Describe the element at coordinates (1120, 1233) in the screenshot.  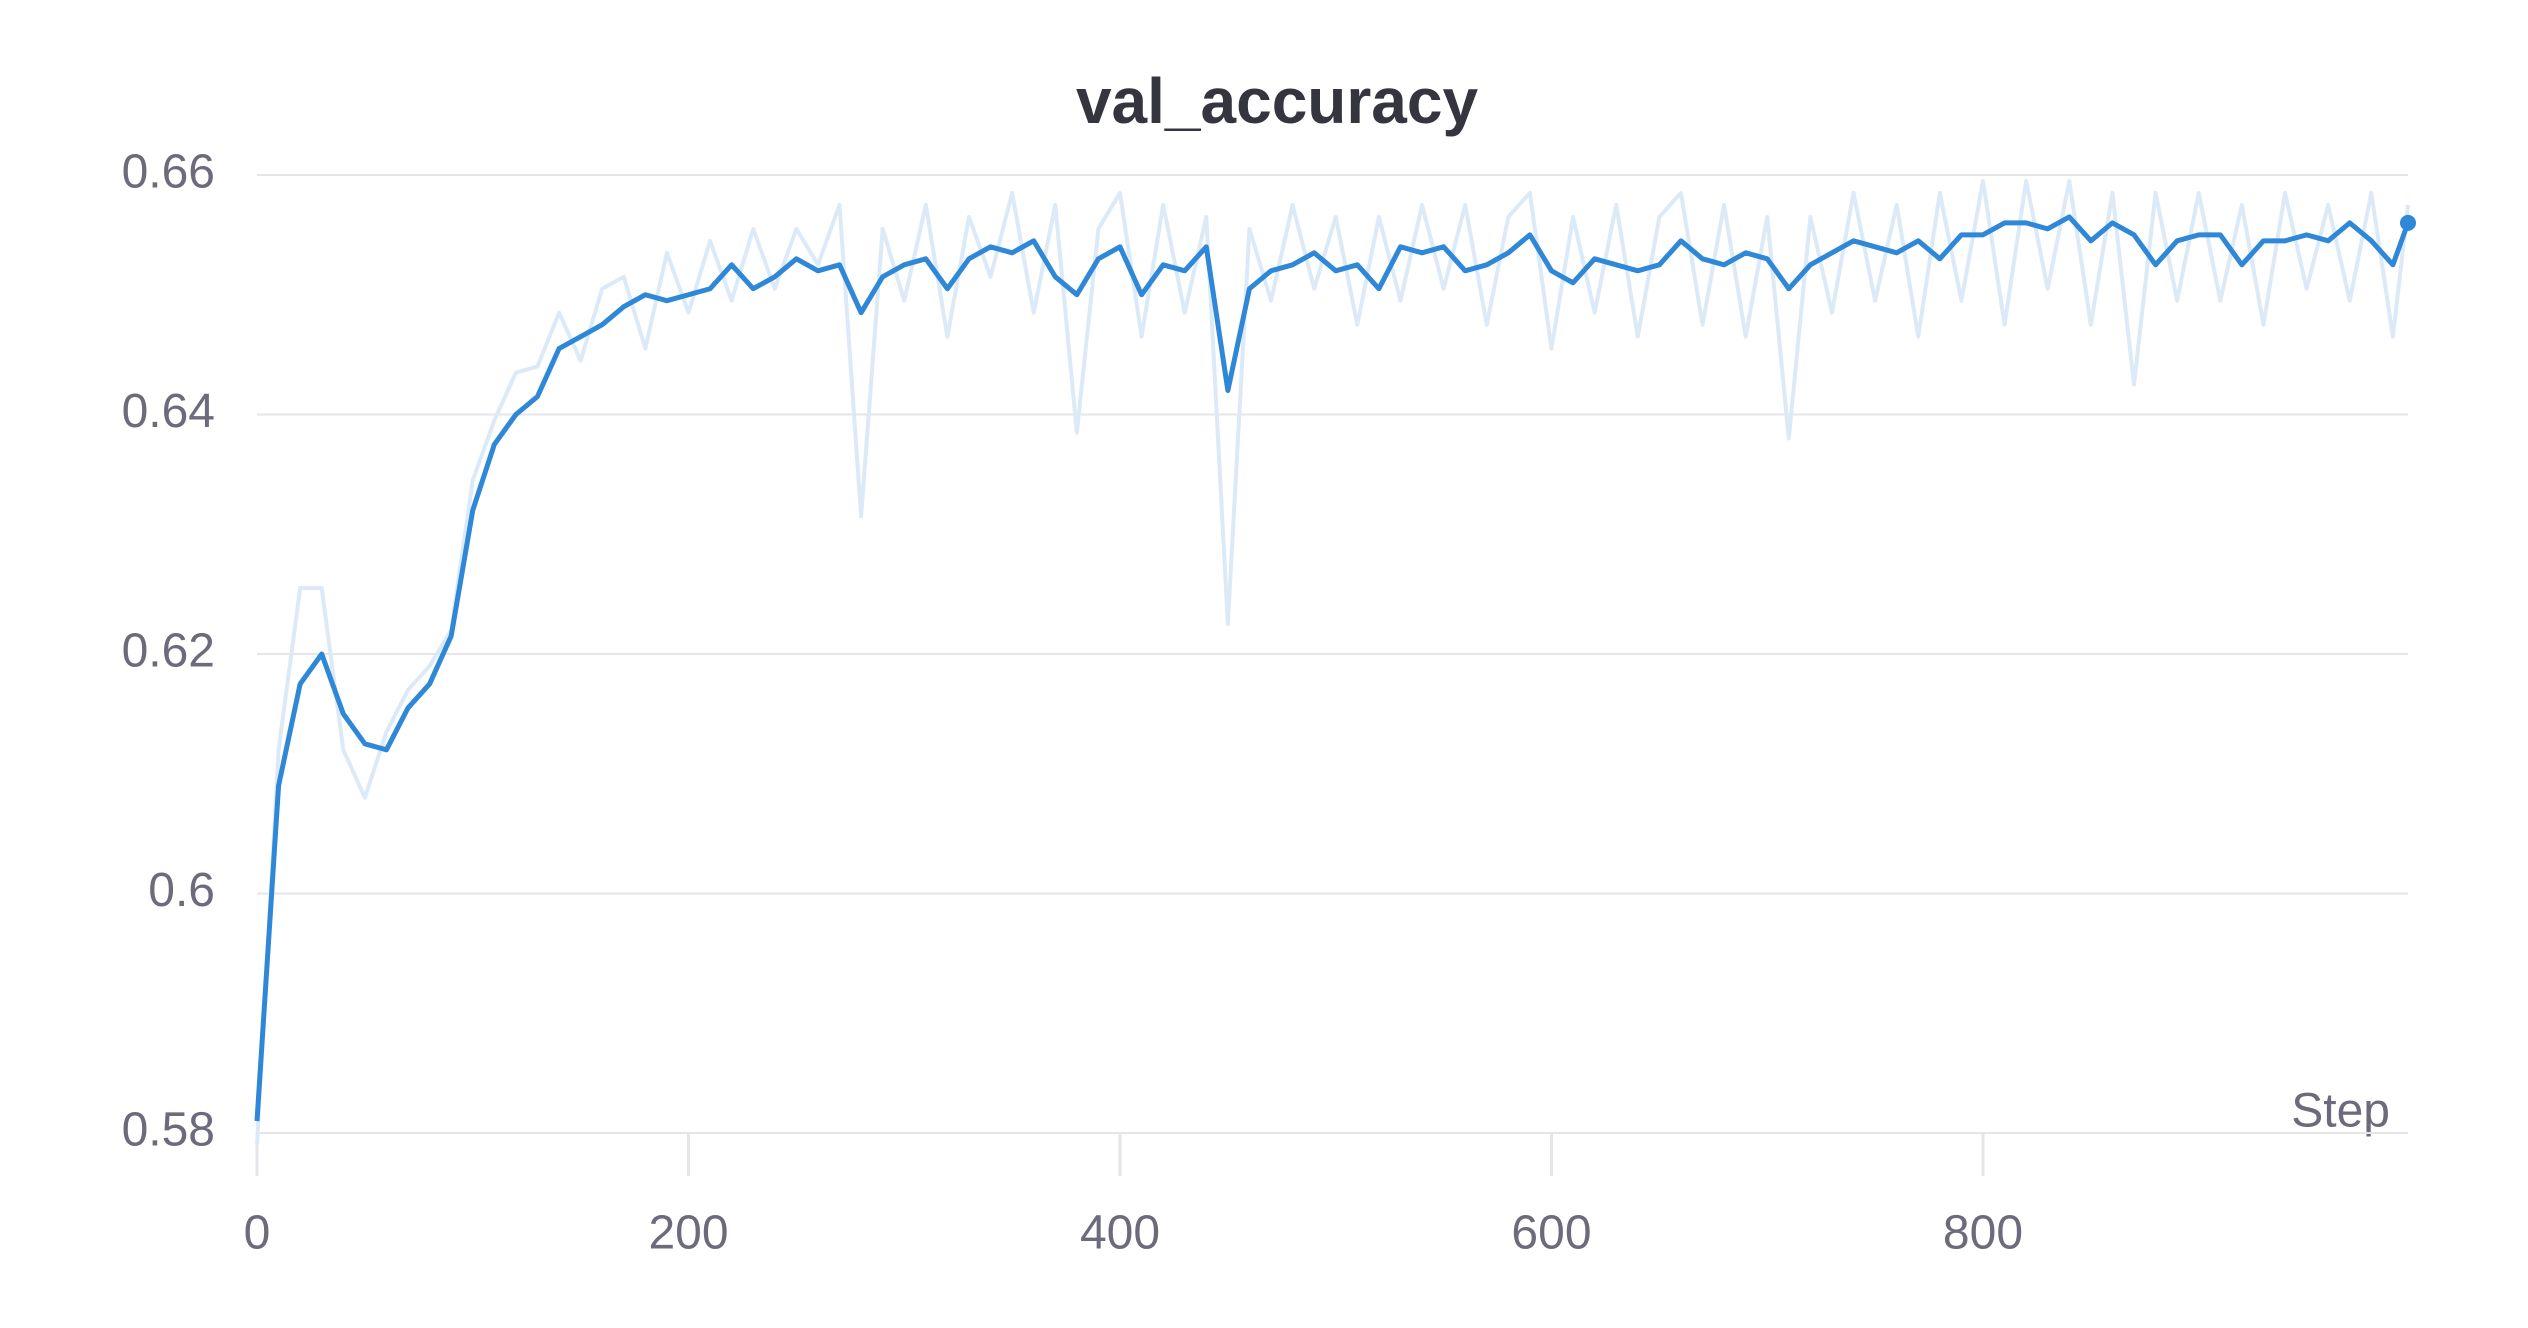
I see `x-tick-label: 400` at that location.